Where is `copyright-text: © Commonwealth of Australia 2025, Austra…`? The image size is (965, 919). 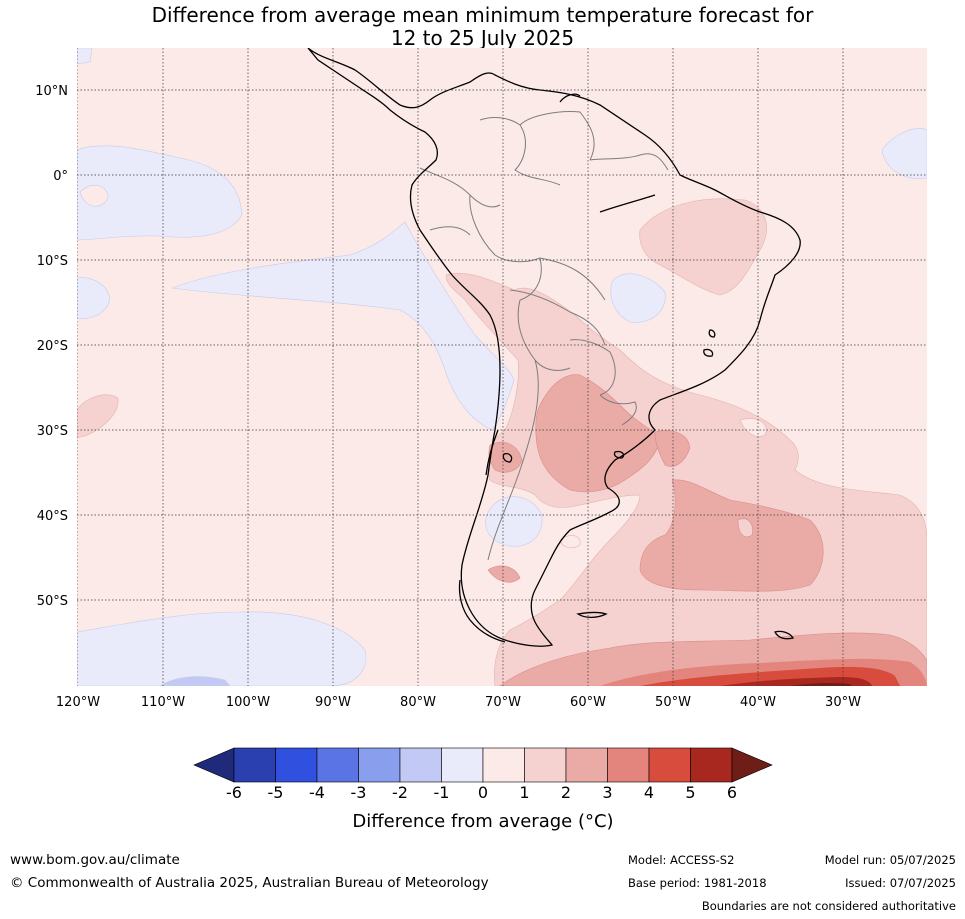 copyright-text: © Commonwealth of Australia 2025, Austra… is located at coordinates (249, 883).